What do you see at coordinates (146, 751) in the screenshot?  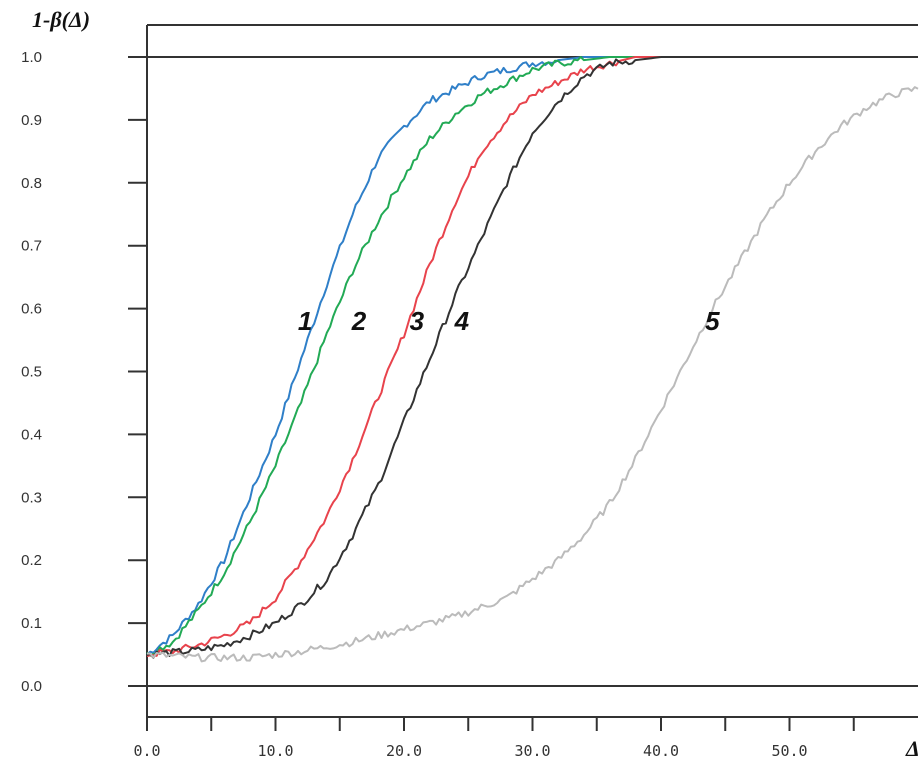 I see `x-tick-label: 0.0` at bounding box center [146, 751].